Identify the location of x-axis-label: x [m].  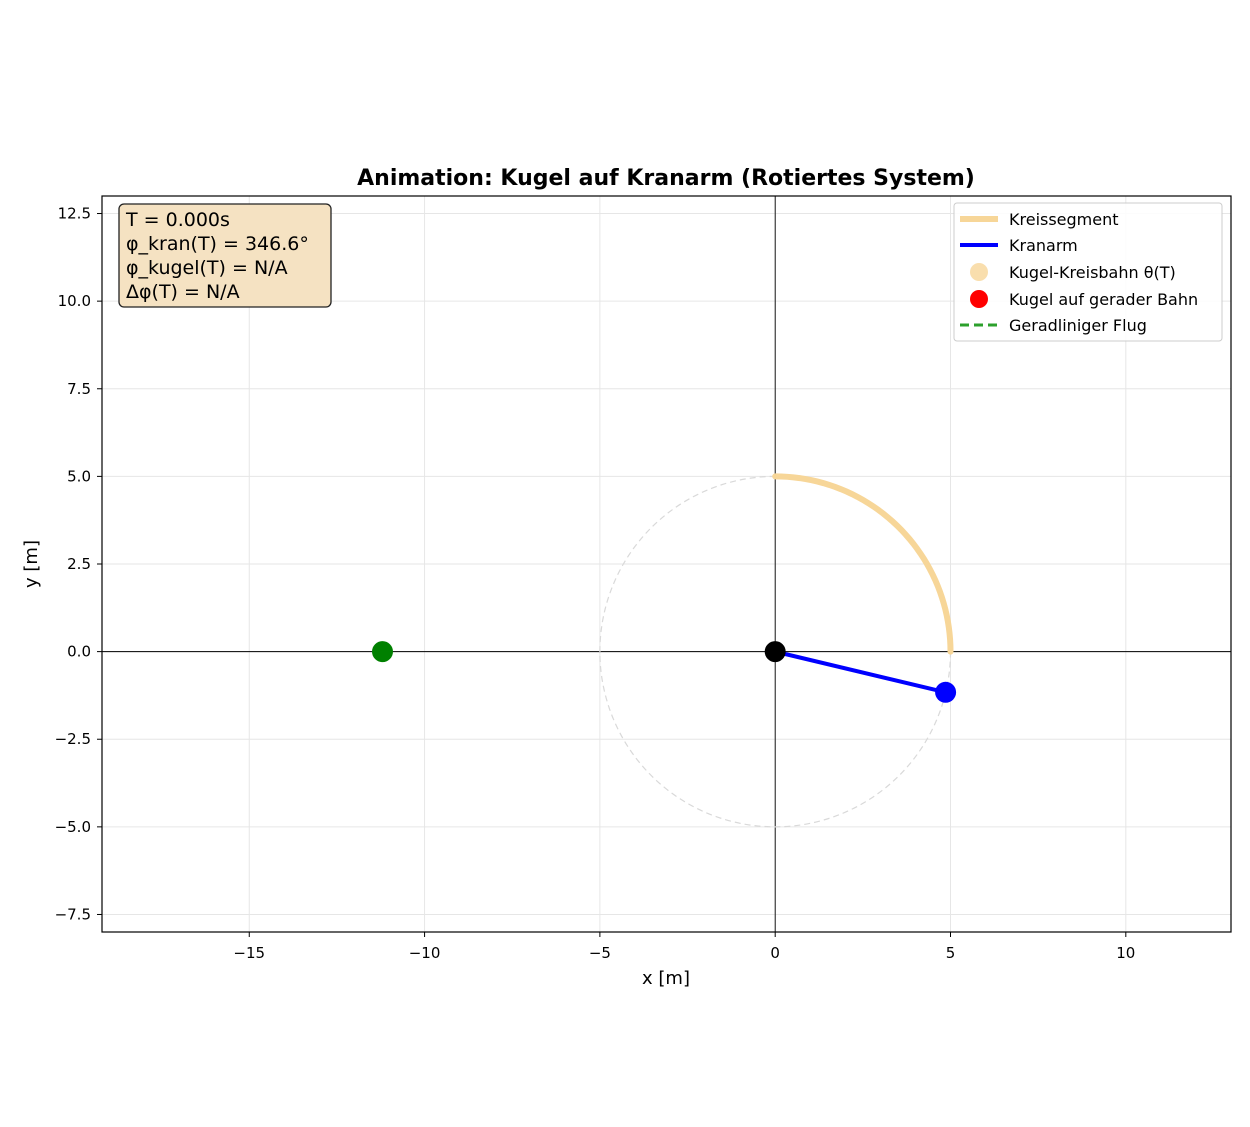
(666, 978).